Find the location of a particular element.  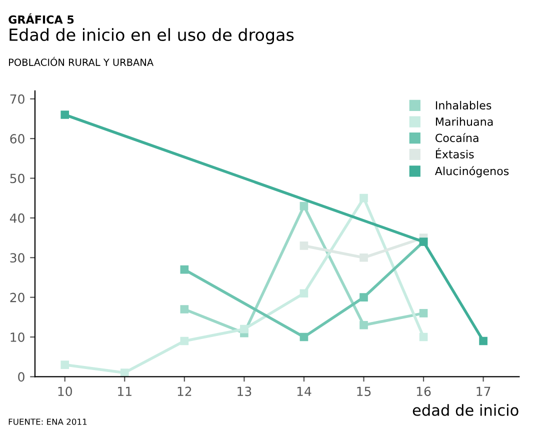

chart-title: GRÁFICA 5 is located at coordinates (41, 18).